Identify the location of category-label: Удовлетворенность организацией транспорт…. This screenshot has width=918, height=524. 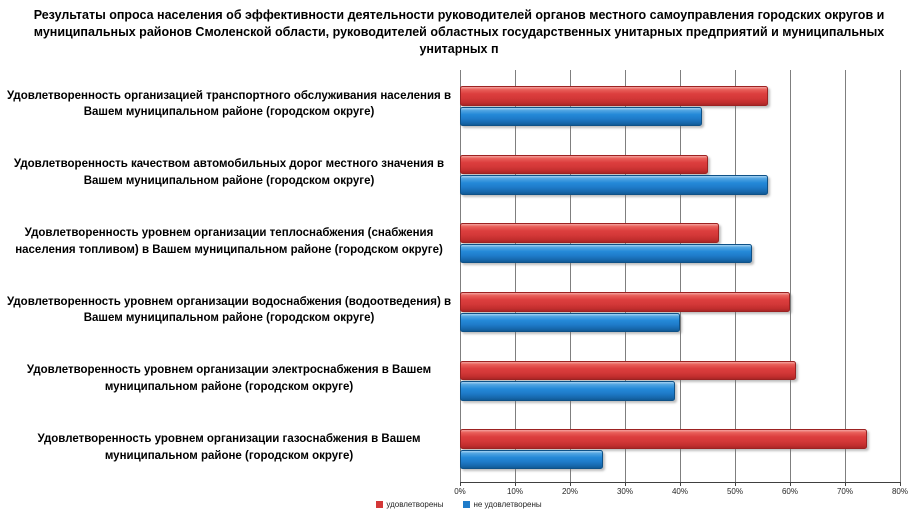
(229, 104).